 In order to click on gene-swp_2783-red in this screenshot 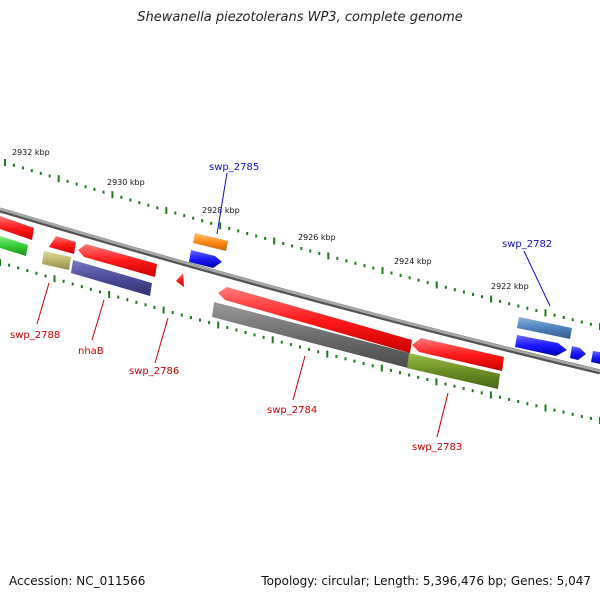, I will do `click(458, 354)`.